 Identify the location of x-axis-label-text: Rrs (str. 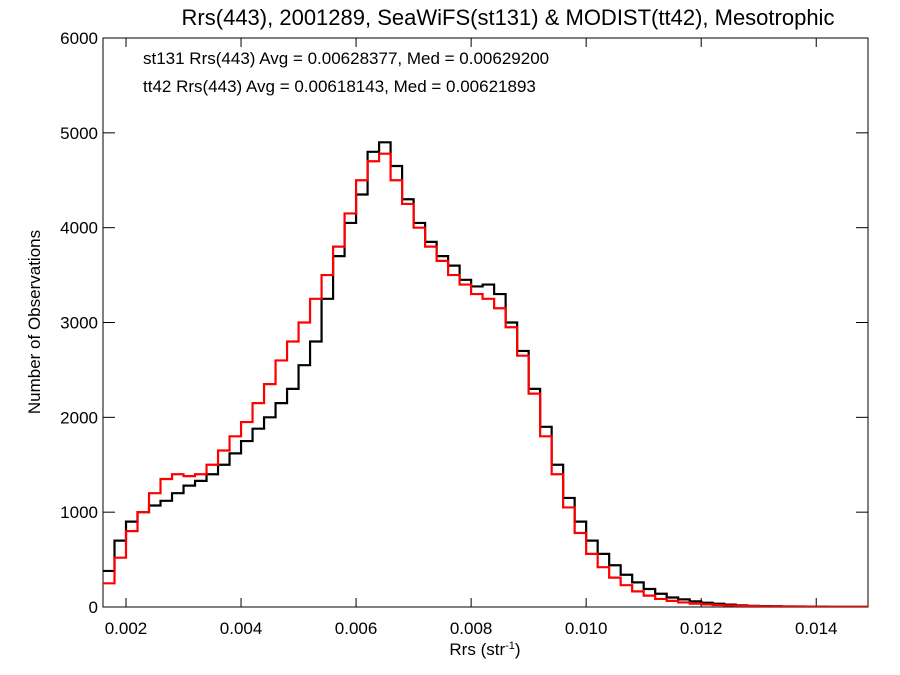
(477, 649).